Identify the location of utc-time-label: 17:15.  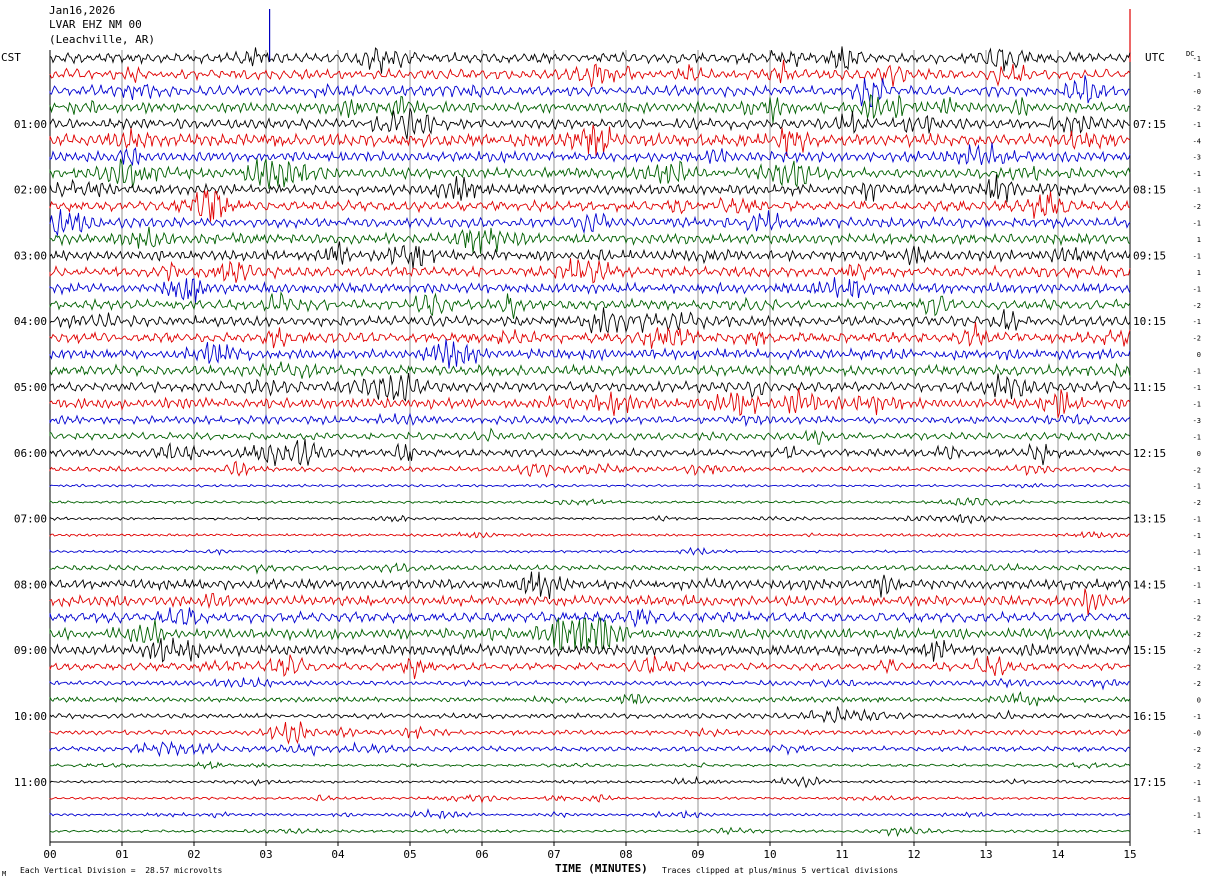
(1149, 782).